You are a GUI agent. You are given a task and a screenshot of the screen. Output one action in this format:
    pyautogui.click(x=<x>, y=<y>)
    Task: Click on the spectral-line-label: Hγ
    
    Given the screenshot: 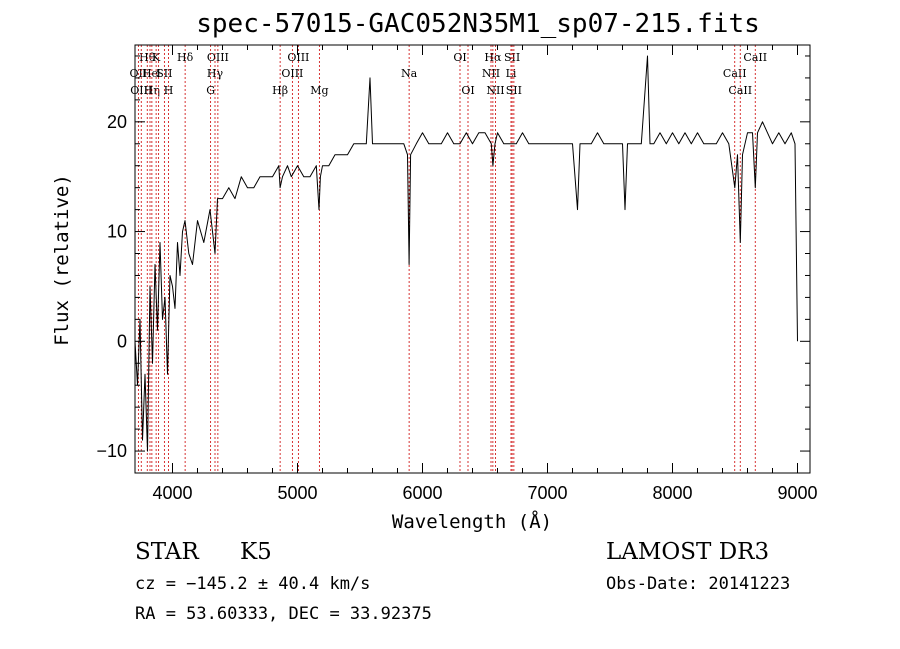 What is the action you would take?
    pyautogui.click(x=215, y=73)
    